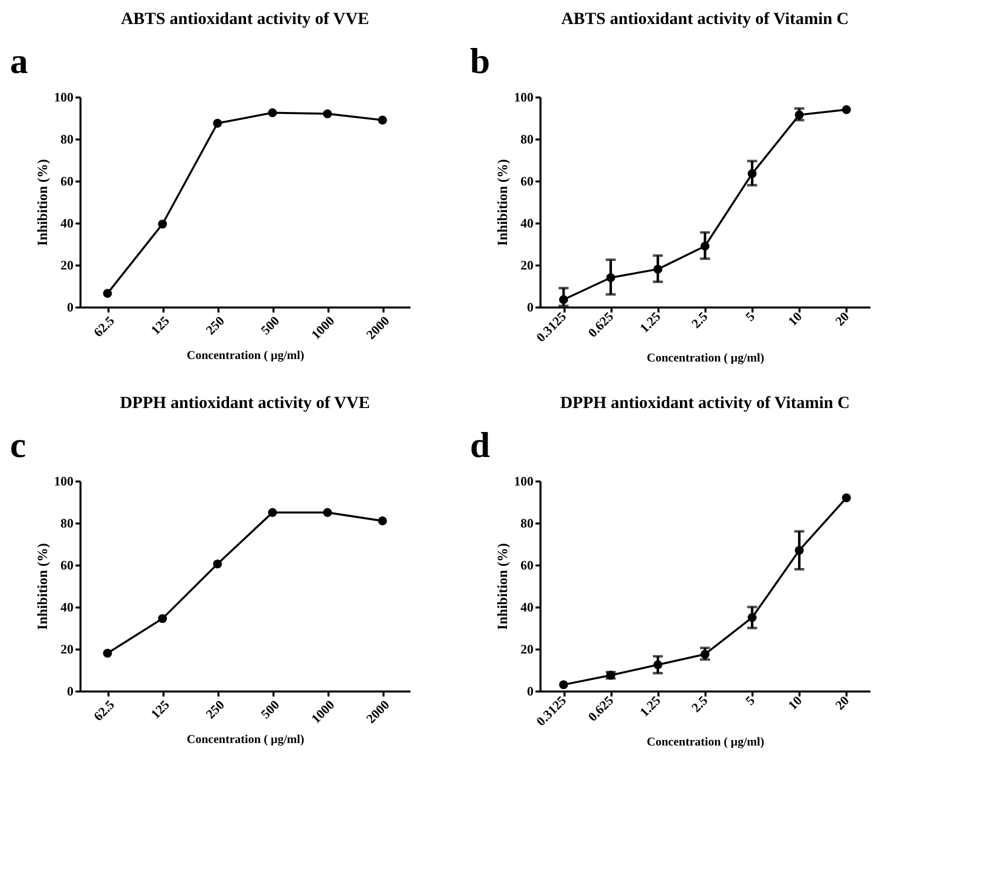  Describe the element at coordinates (245, 402) in the screenshot. I see `chart-title: DPPH antioxidant activity of VVE` at that location.